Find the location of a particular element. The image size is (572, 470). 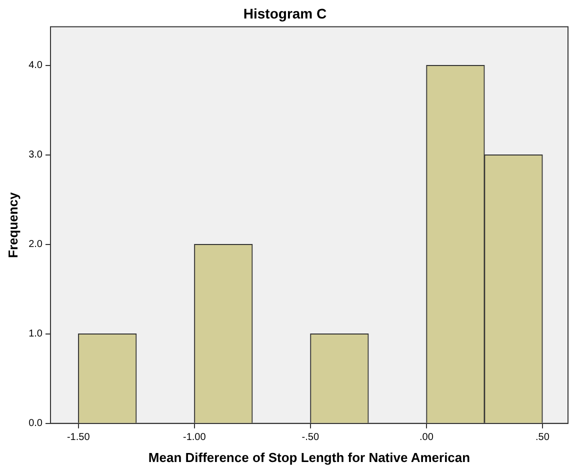

y-tick-label: 0.0 is located at coordinates (35, 424).